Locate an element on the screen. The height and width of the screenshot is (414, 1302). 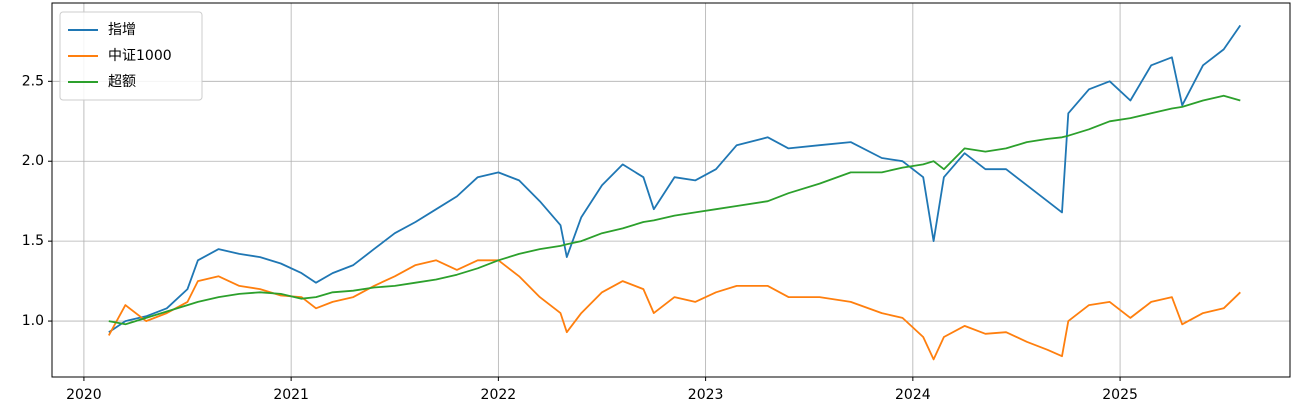
x-tick-label: 2021 is located at coordinates (291, 395).